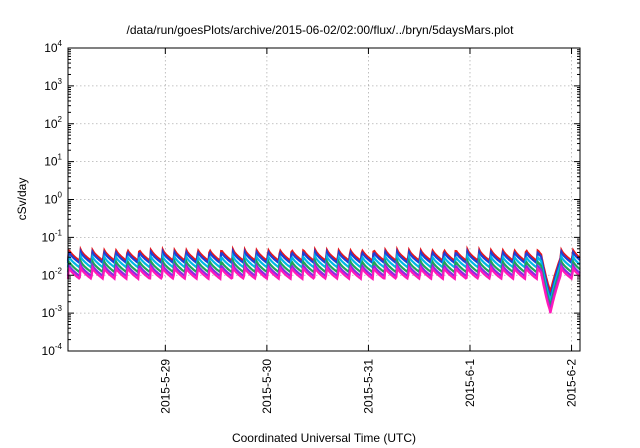 Image resolution: width=640 pixels, height=448 pixels. I want to click on y-tick-label: 10⁻², so click(52, 274).